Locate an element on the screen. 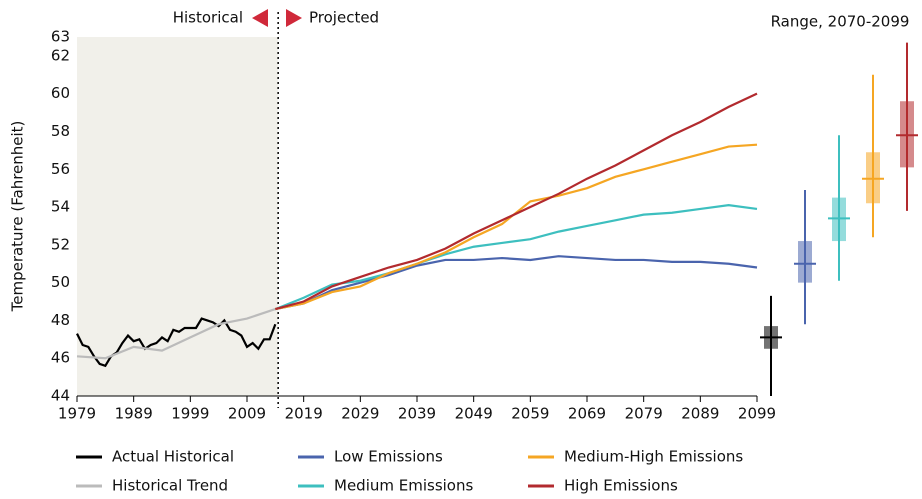 This screenshot has width=922, height=499. y-tick-label: 44 is located at coordinates (60, 396).